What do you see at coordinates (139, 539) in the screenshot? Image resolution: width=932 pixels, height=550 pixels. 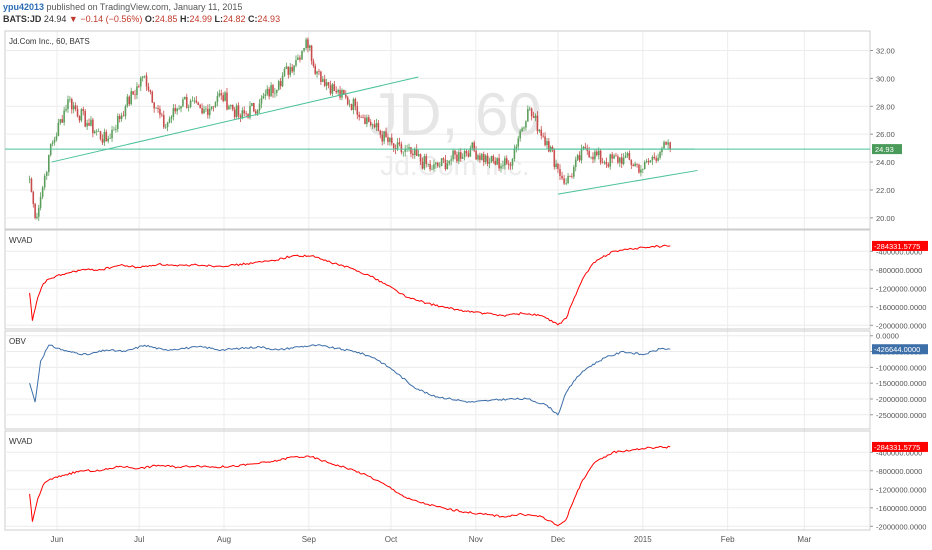 I see `x-tick-label: Jul` at bounding box center [139, 539].